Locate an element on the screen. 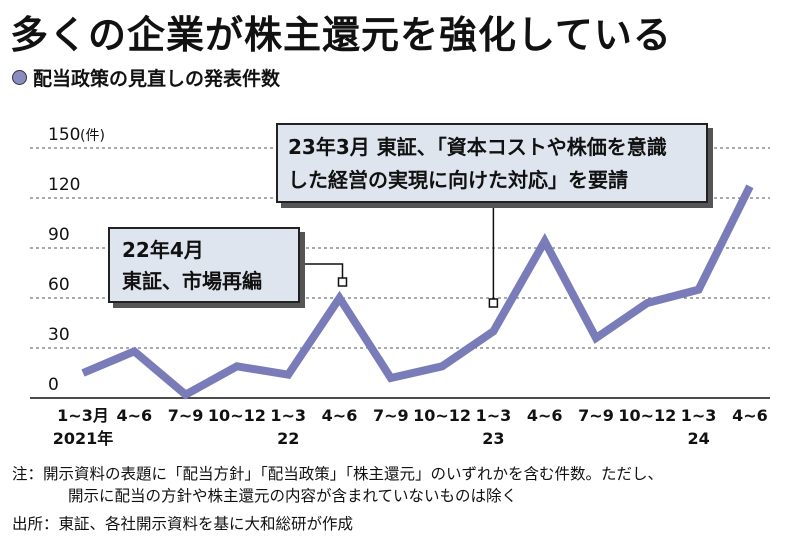 This screenshot has width=800, height=555. x-year-label: 22 is located at coordinates (288, 438).